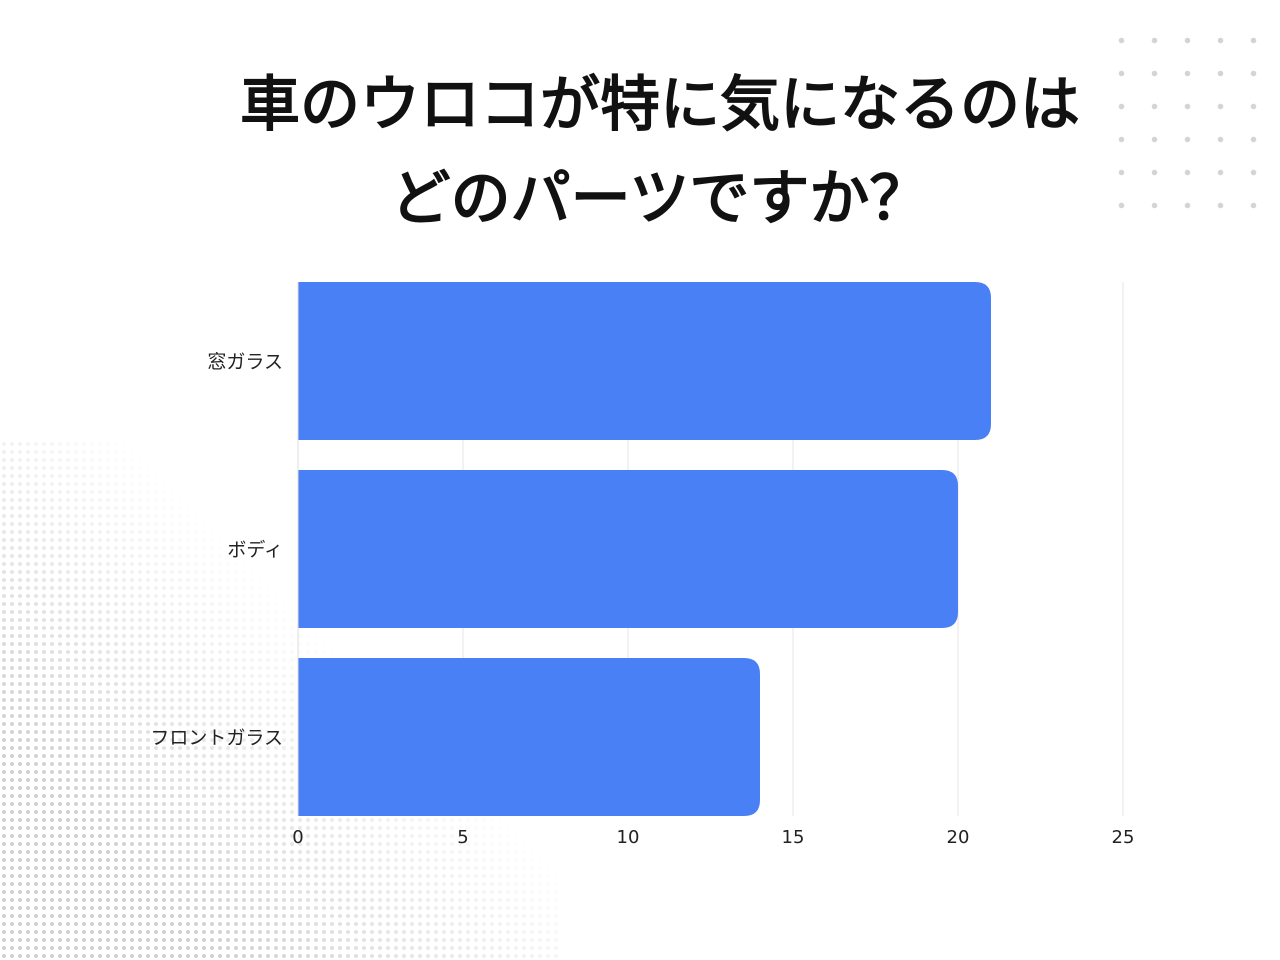 The height and width of the screenshot is (960, 1280). Describe the element at coordinates (462, 837) in the screenshot. I see `x-tick-label: 5` at that location.